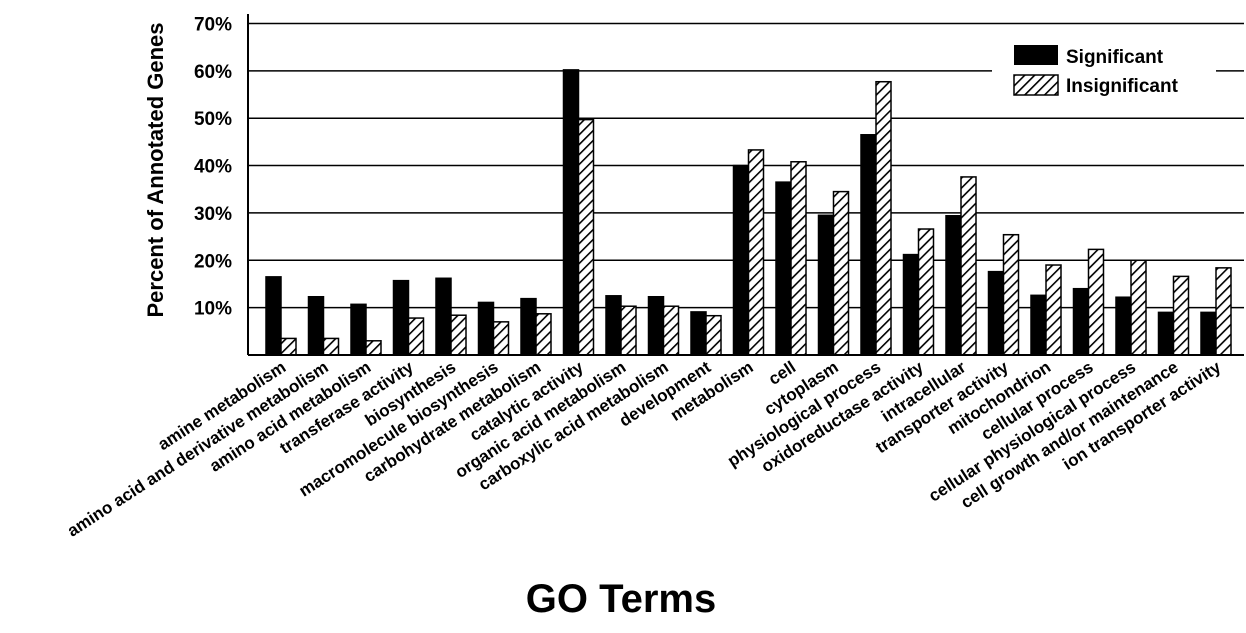 The height and width of the screenshot is (633, 1246). I want to click on legend-label-insignificant: Insignificant, so click(1122, 86).